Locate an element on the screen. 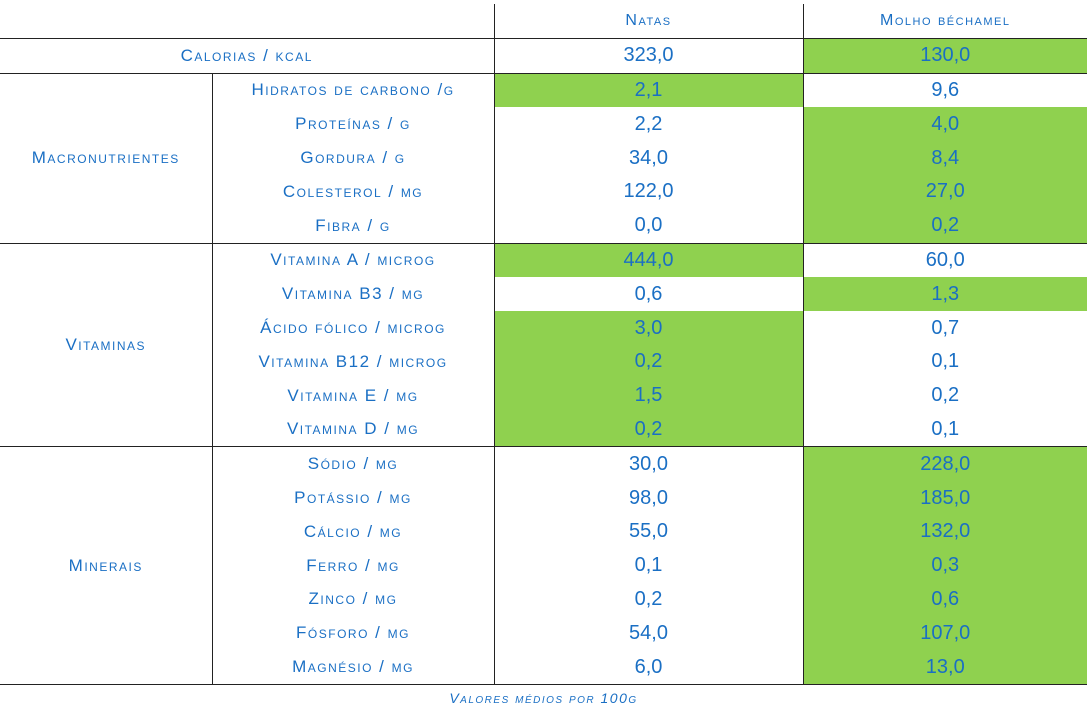  footnote: Valores médios por 100g is located at coordinates (543, 698).